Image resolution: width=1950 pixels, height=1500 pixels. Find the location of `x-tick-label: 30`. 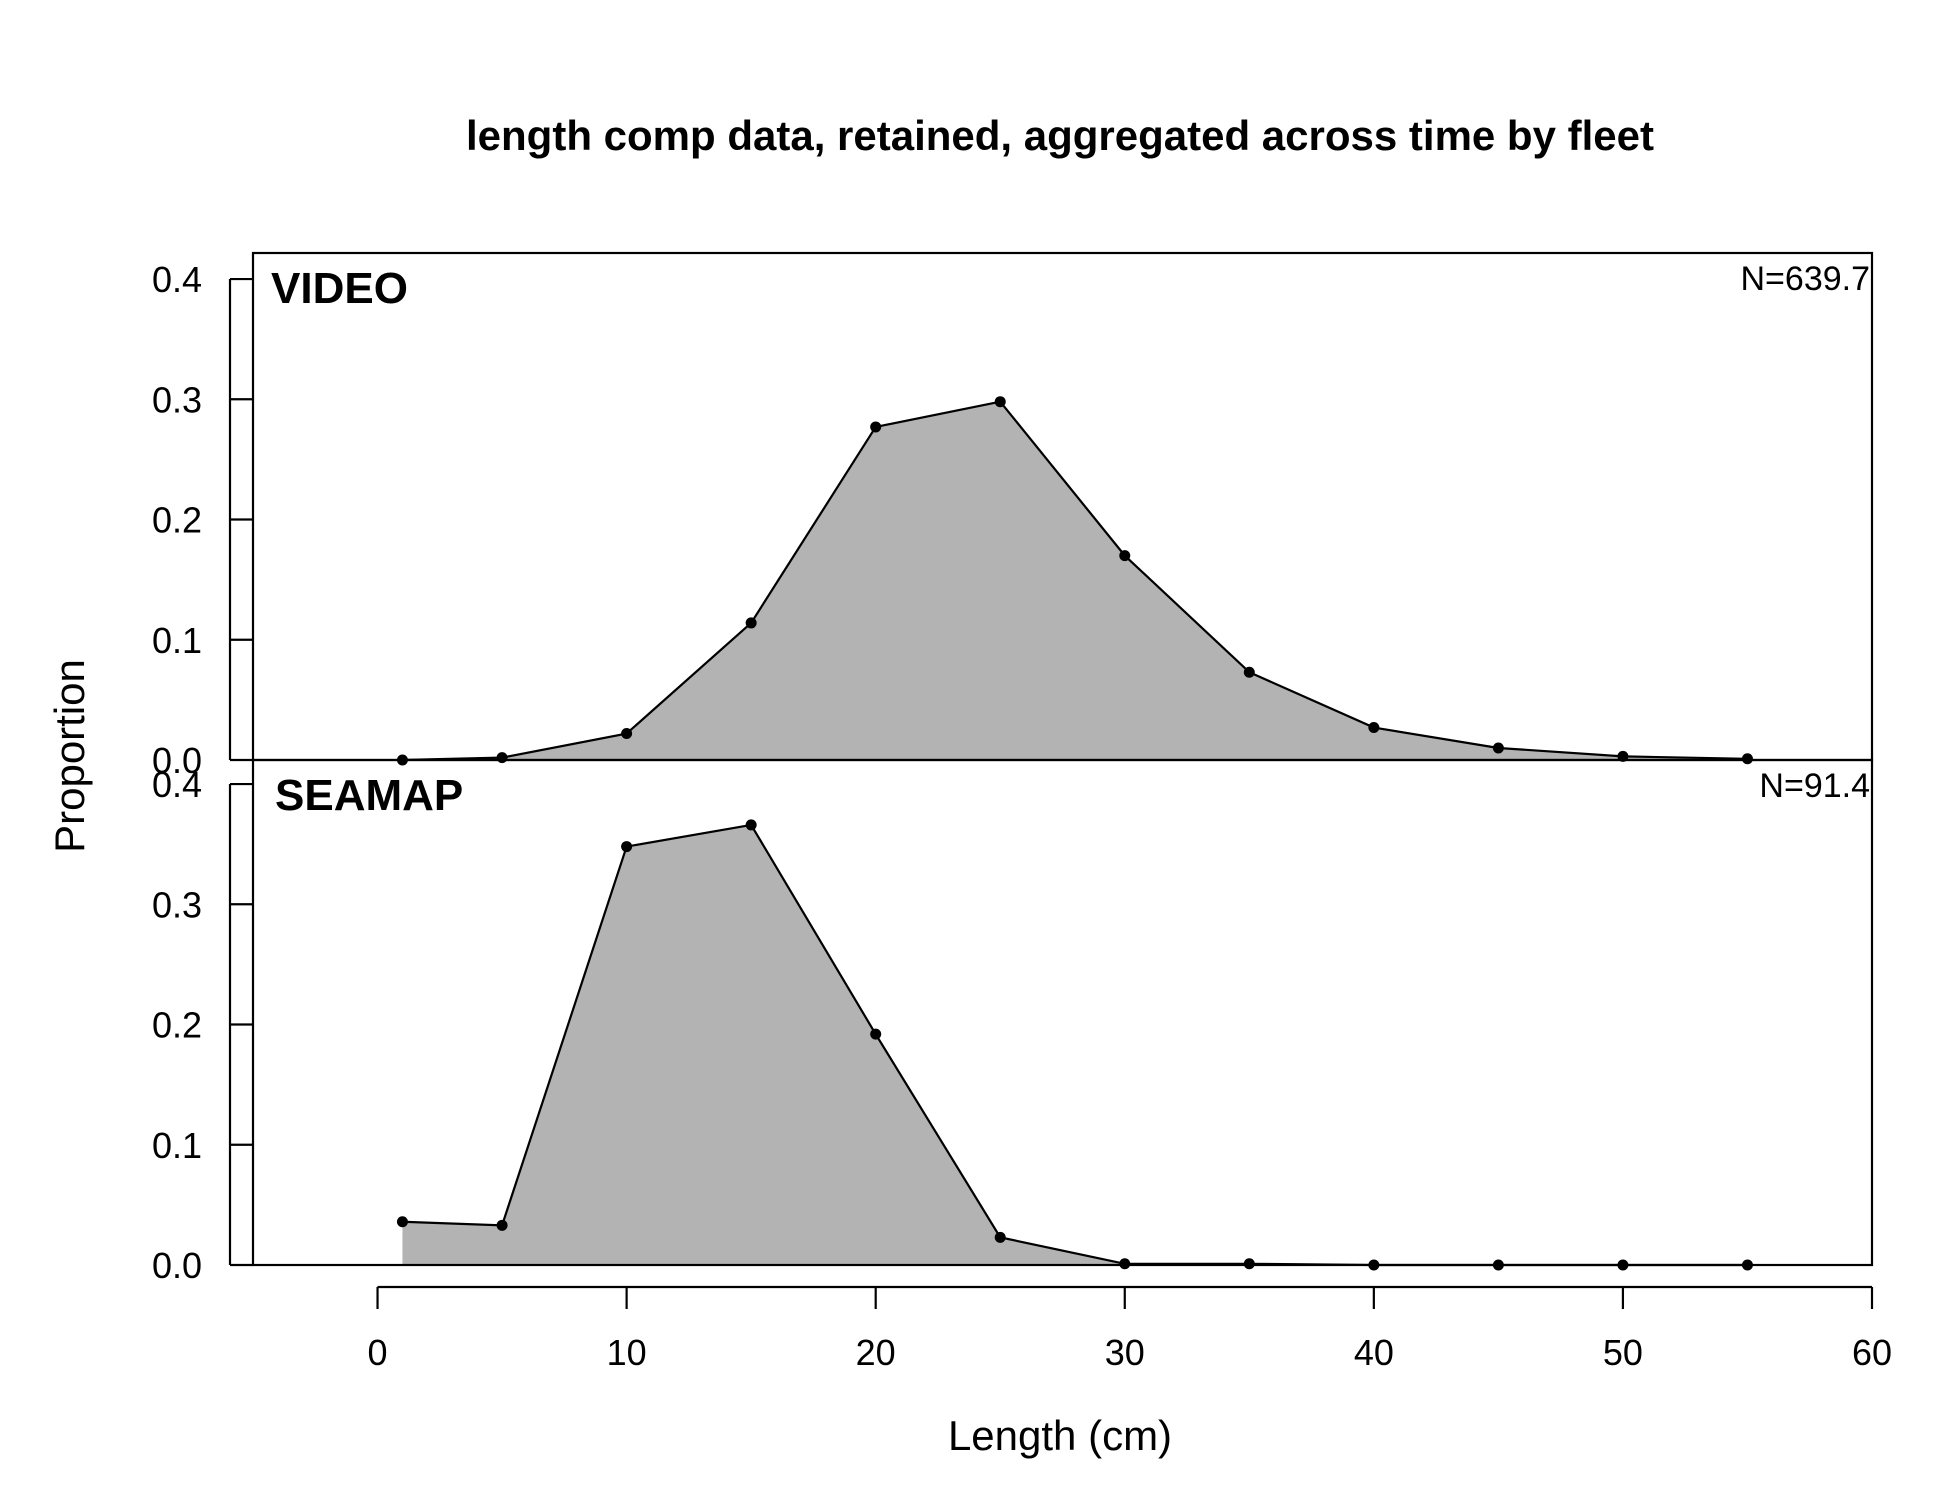

x-tick-label: 30 is located at coordinates (1125, 1352).